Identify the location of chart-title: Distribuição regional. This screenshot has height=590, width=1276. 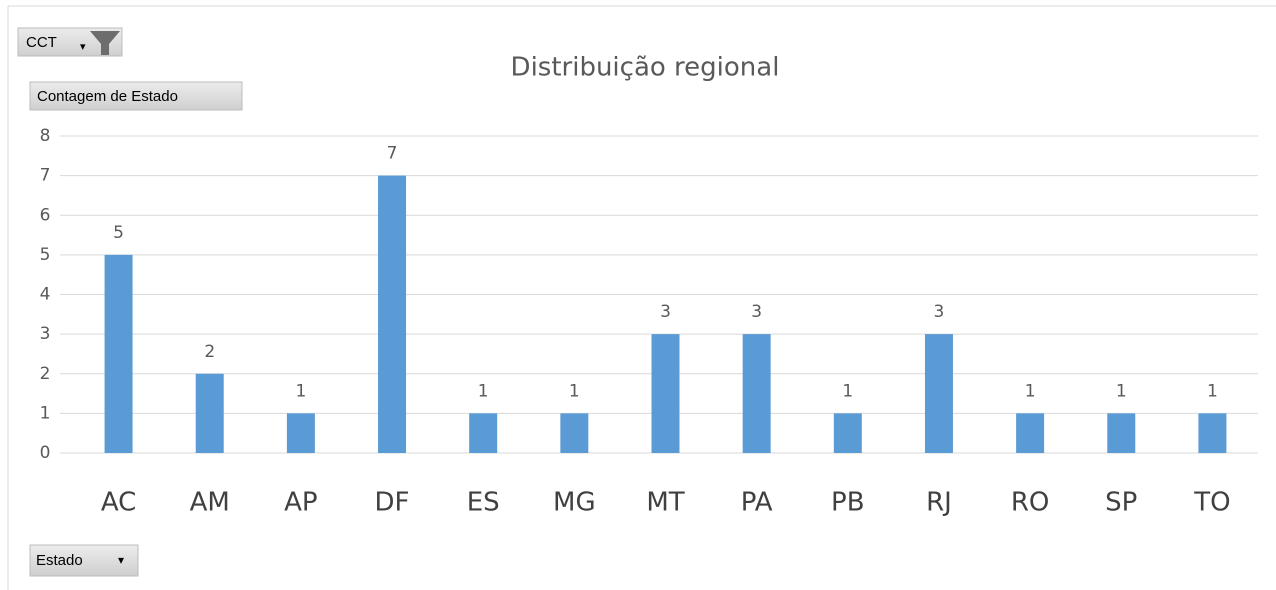
(645, 68).